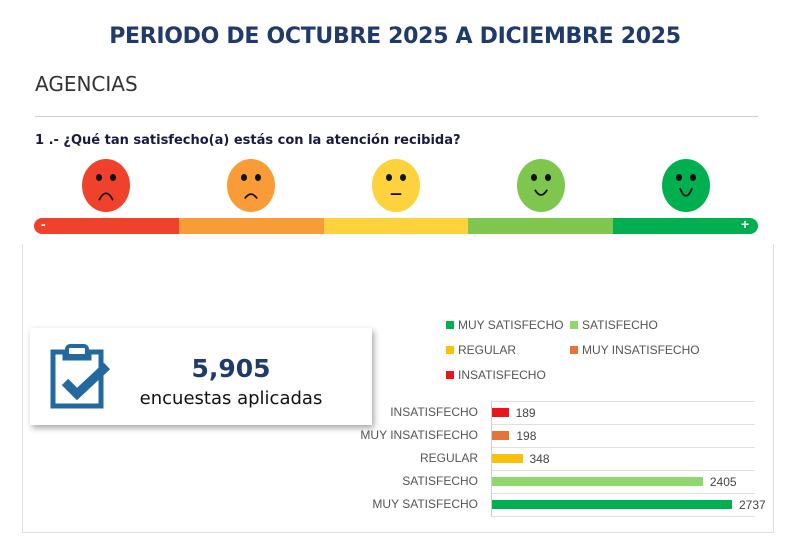 This screenshot has width=790, height=553. Describe the element at coordinates (620, 325) in the screenshot. I see `legend-label: SATISFECHO` at that location.